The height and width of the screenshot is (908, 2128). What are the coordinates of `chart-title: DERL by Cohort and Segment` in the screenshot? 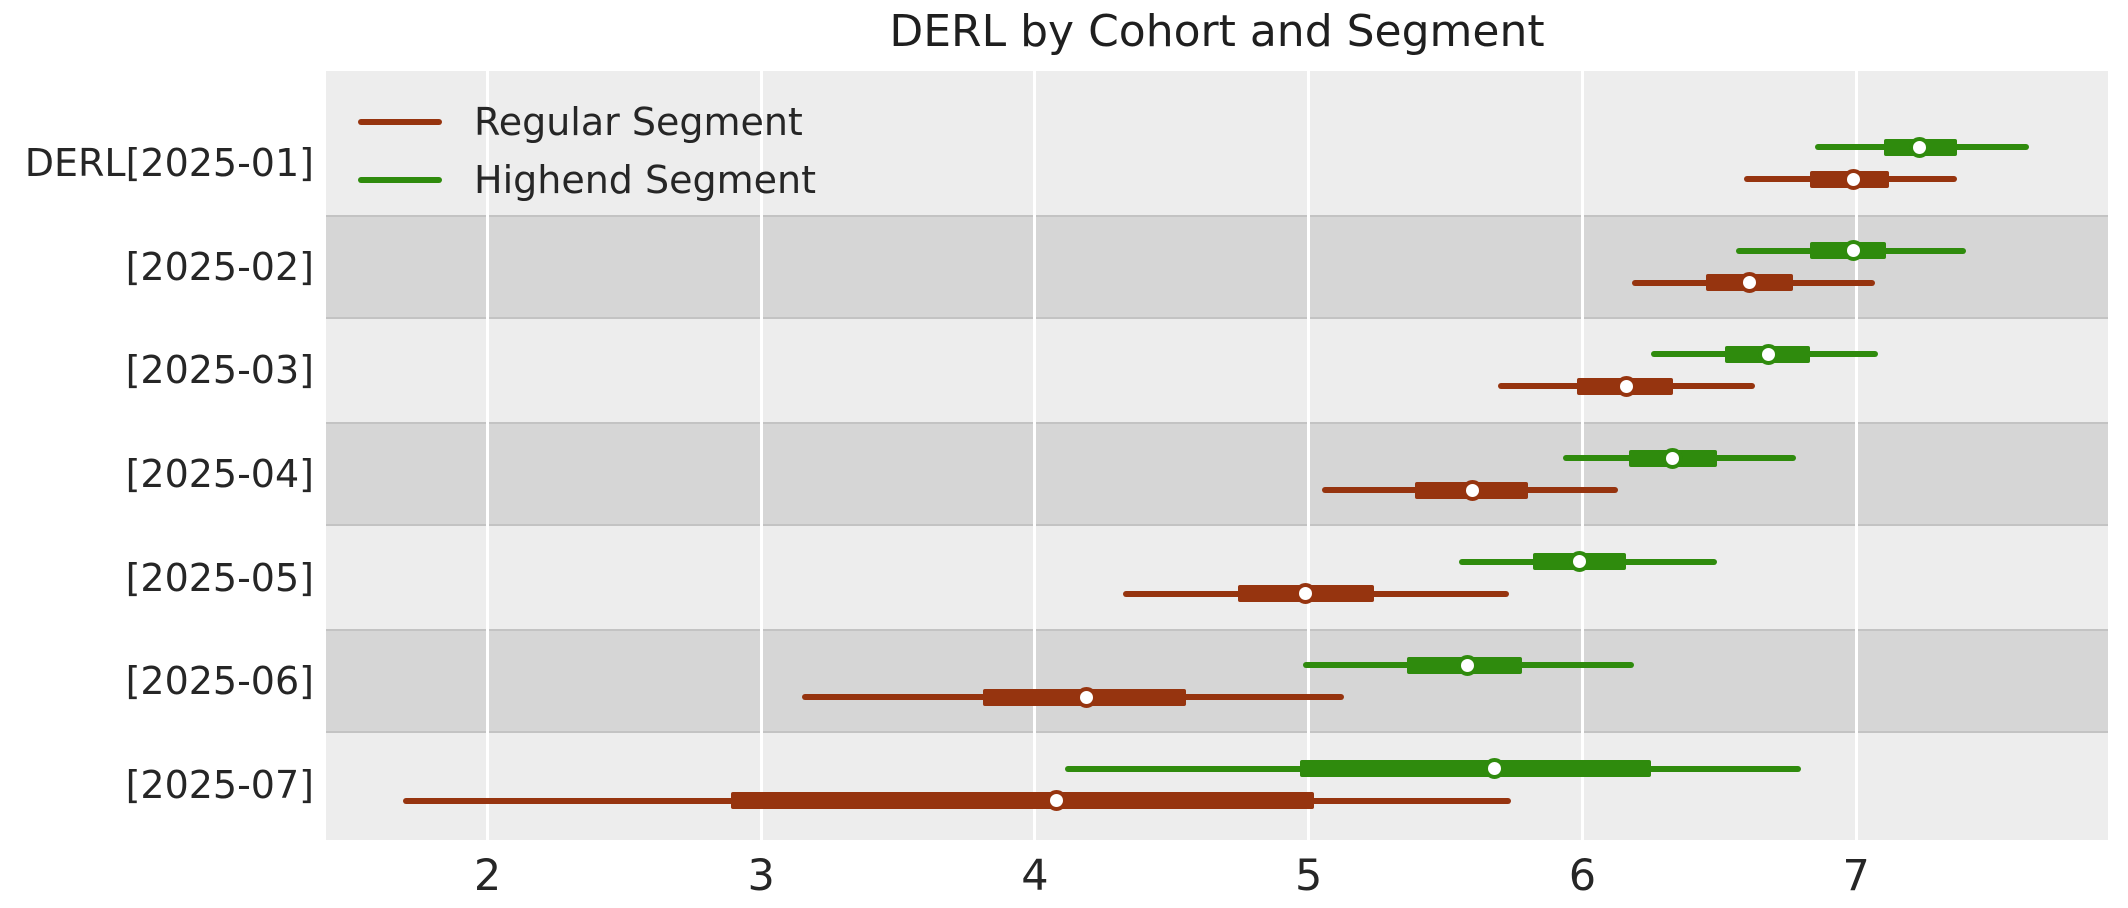 It's located at (1217, 31).